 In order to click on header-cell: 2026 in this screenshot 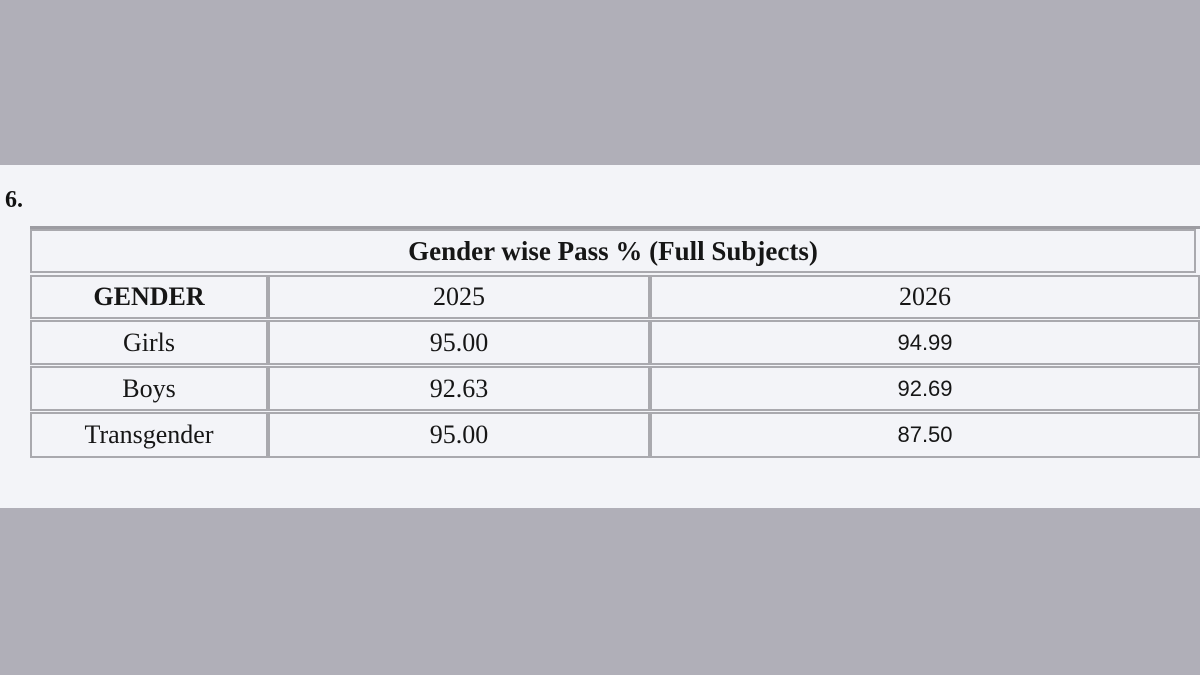, I will do `click(925, 297)`.